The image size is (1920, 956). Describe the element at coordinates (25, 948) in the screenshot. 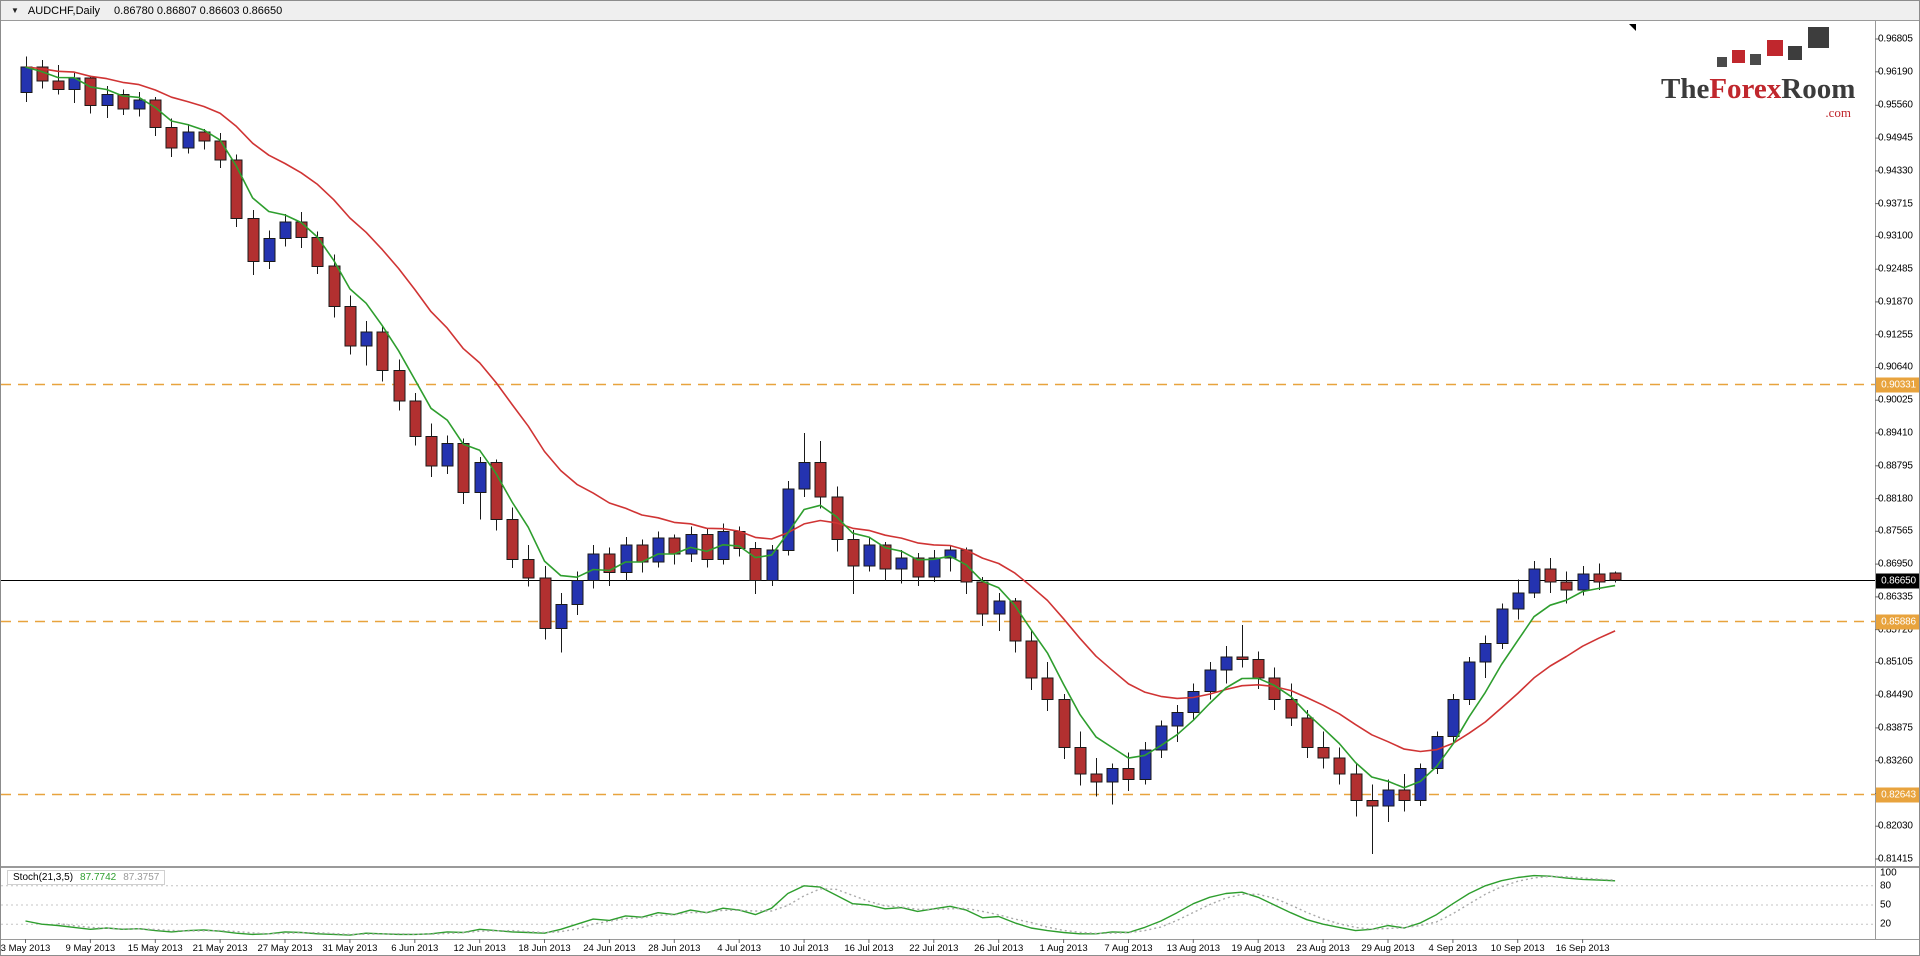

I see `date-axis-label: 3 May 2013` at that location.